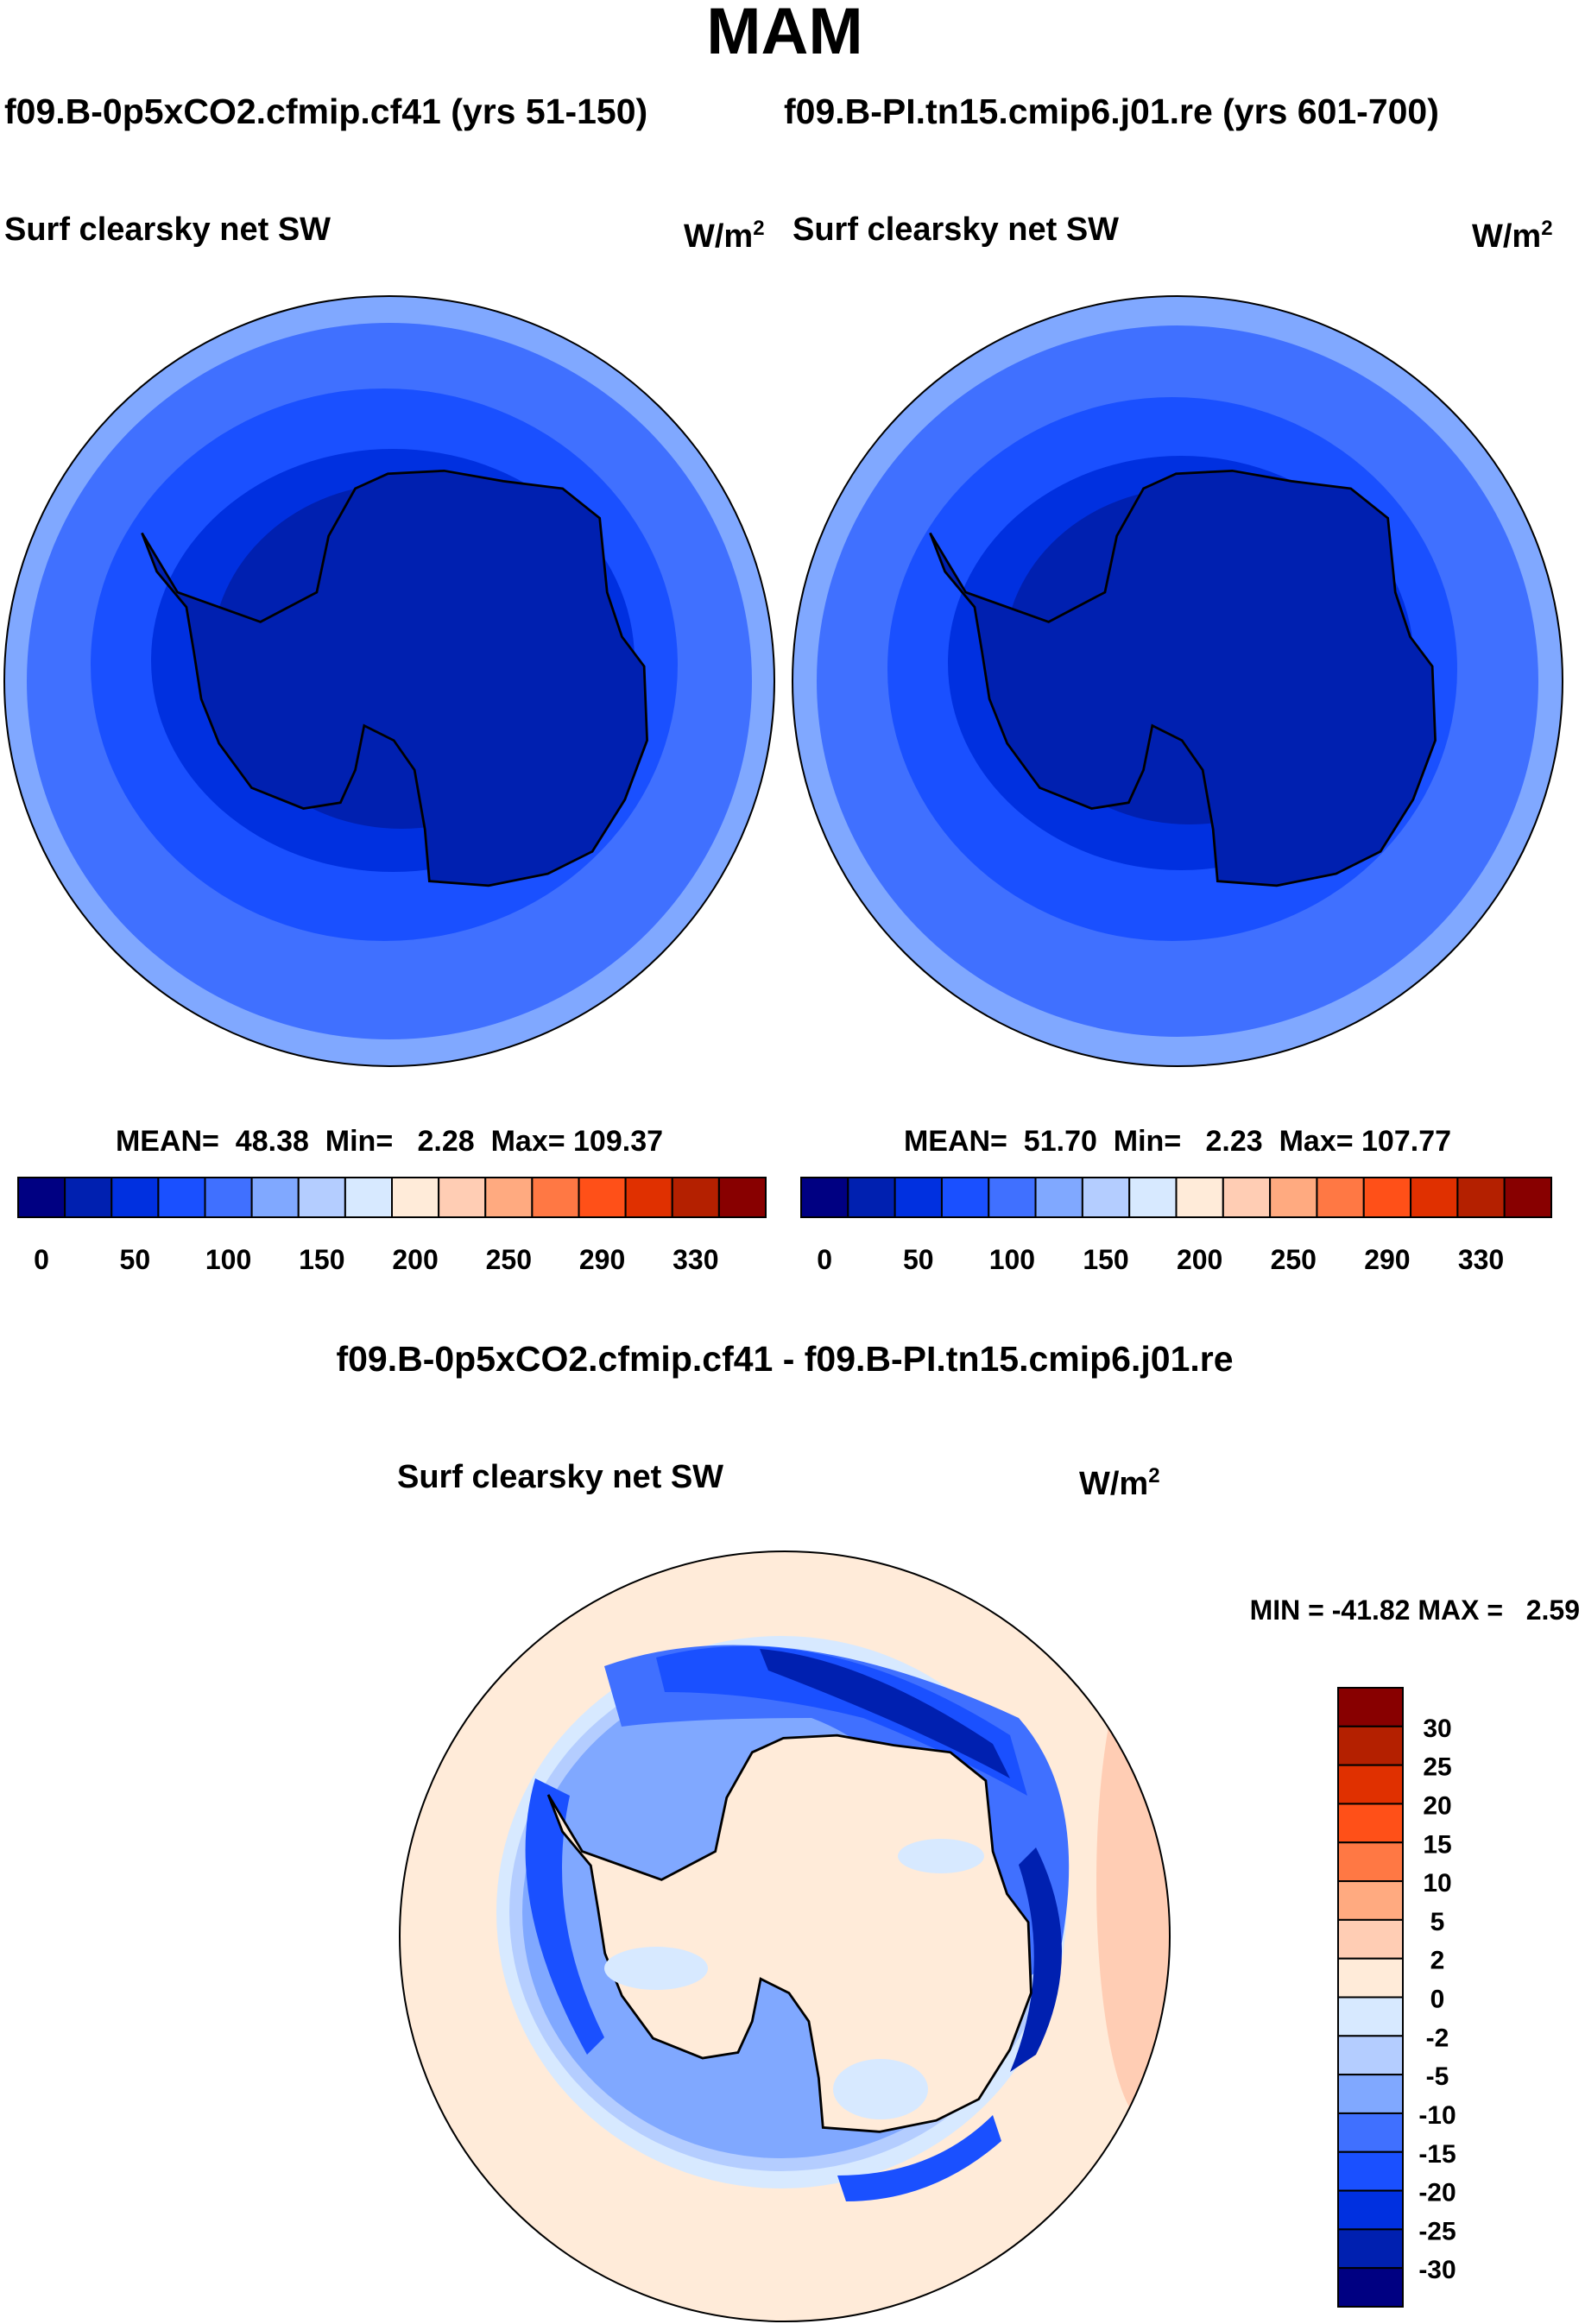 The image size is (1585, 2324). What do you see at coordinates (784, 34) in the screenshot?
I see `figure-title: MAM` at bounding box center [784, 34].